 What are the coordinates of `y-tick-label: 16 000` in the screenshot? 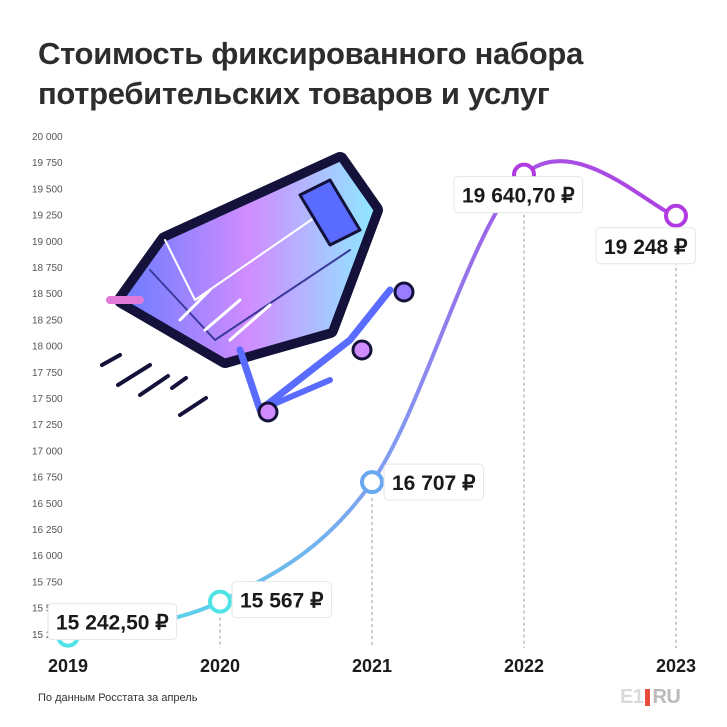 It's located at (47, 556).